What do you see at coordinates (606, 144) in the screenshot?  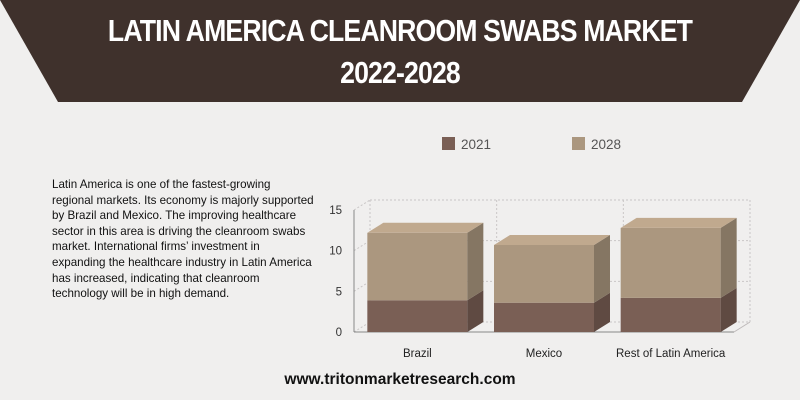 I see `legend-label-2028: 2028` at bounding box center [606, 144].